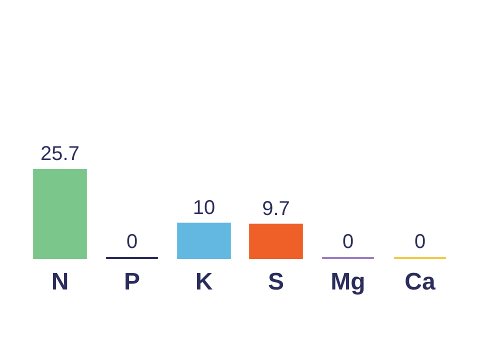 This screenshot has width=480, height=343. Describe the element at coordinates (348, 282) in the screenshot. I see `x-tick-label: Mg` at that location.